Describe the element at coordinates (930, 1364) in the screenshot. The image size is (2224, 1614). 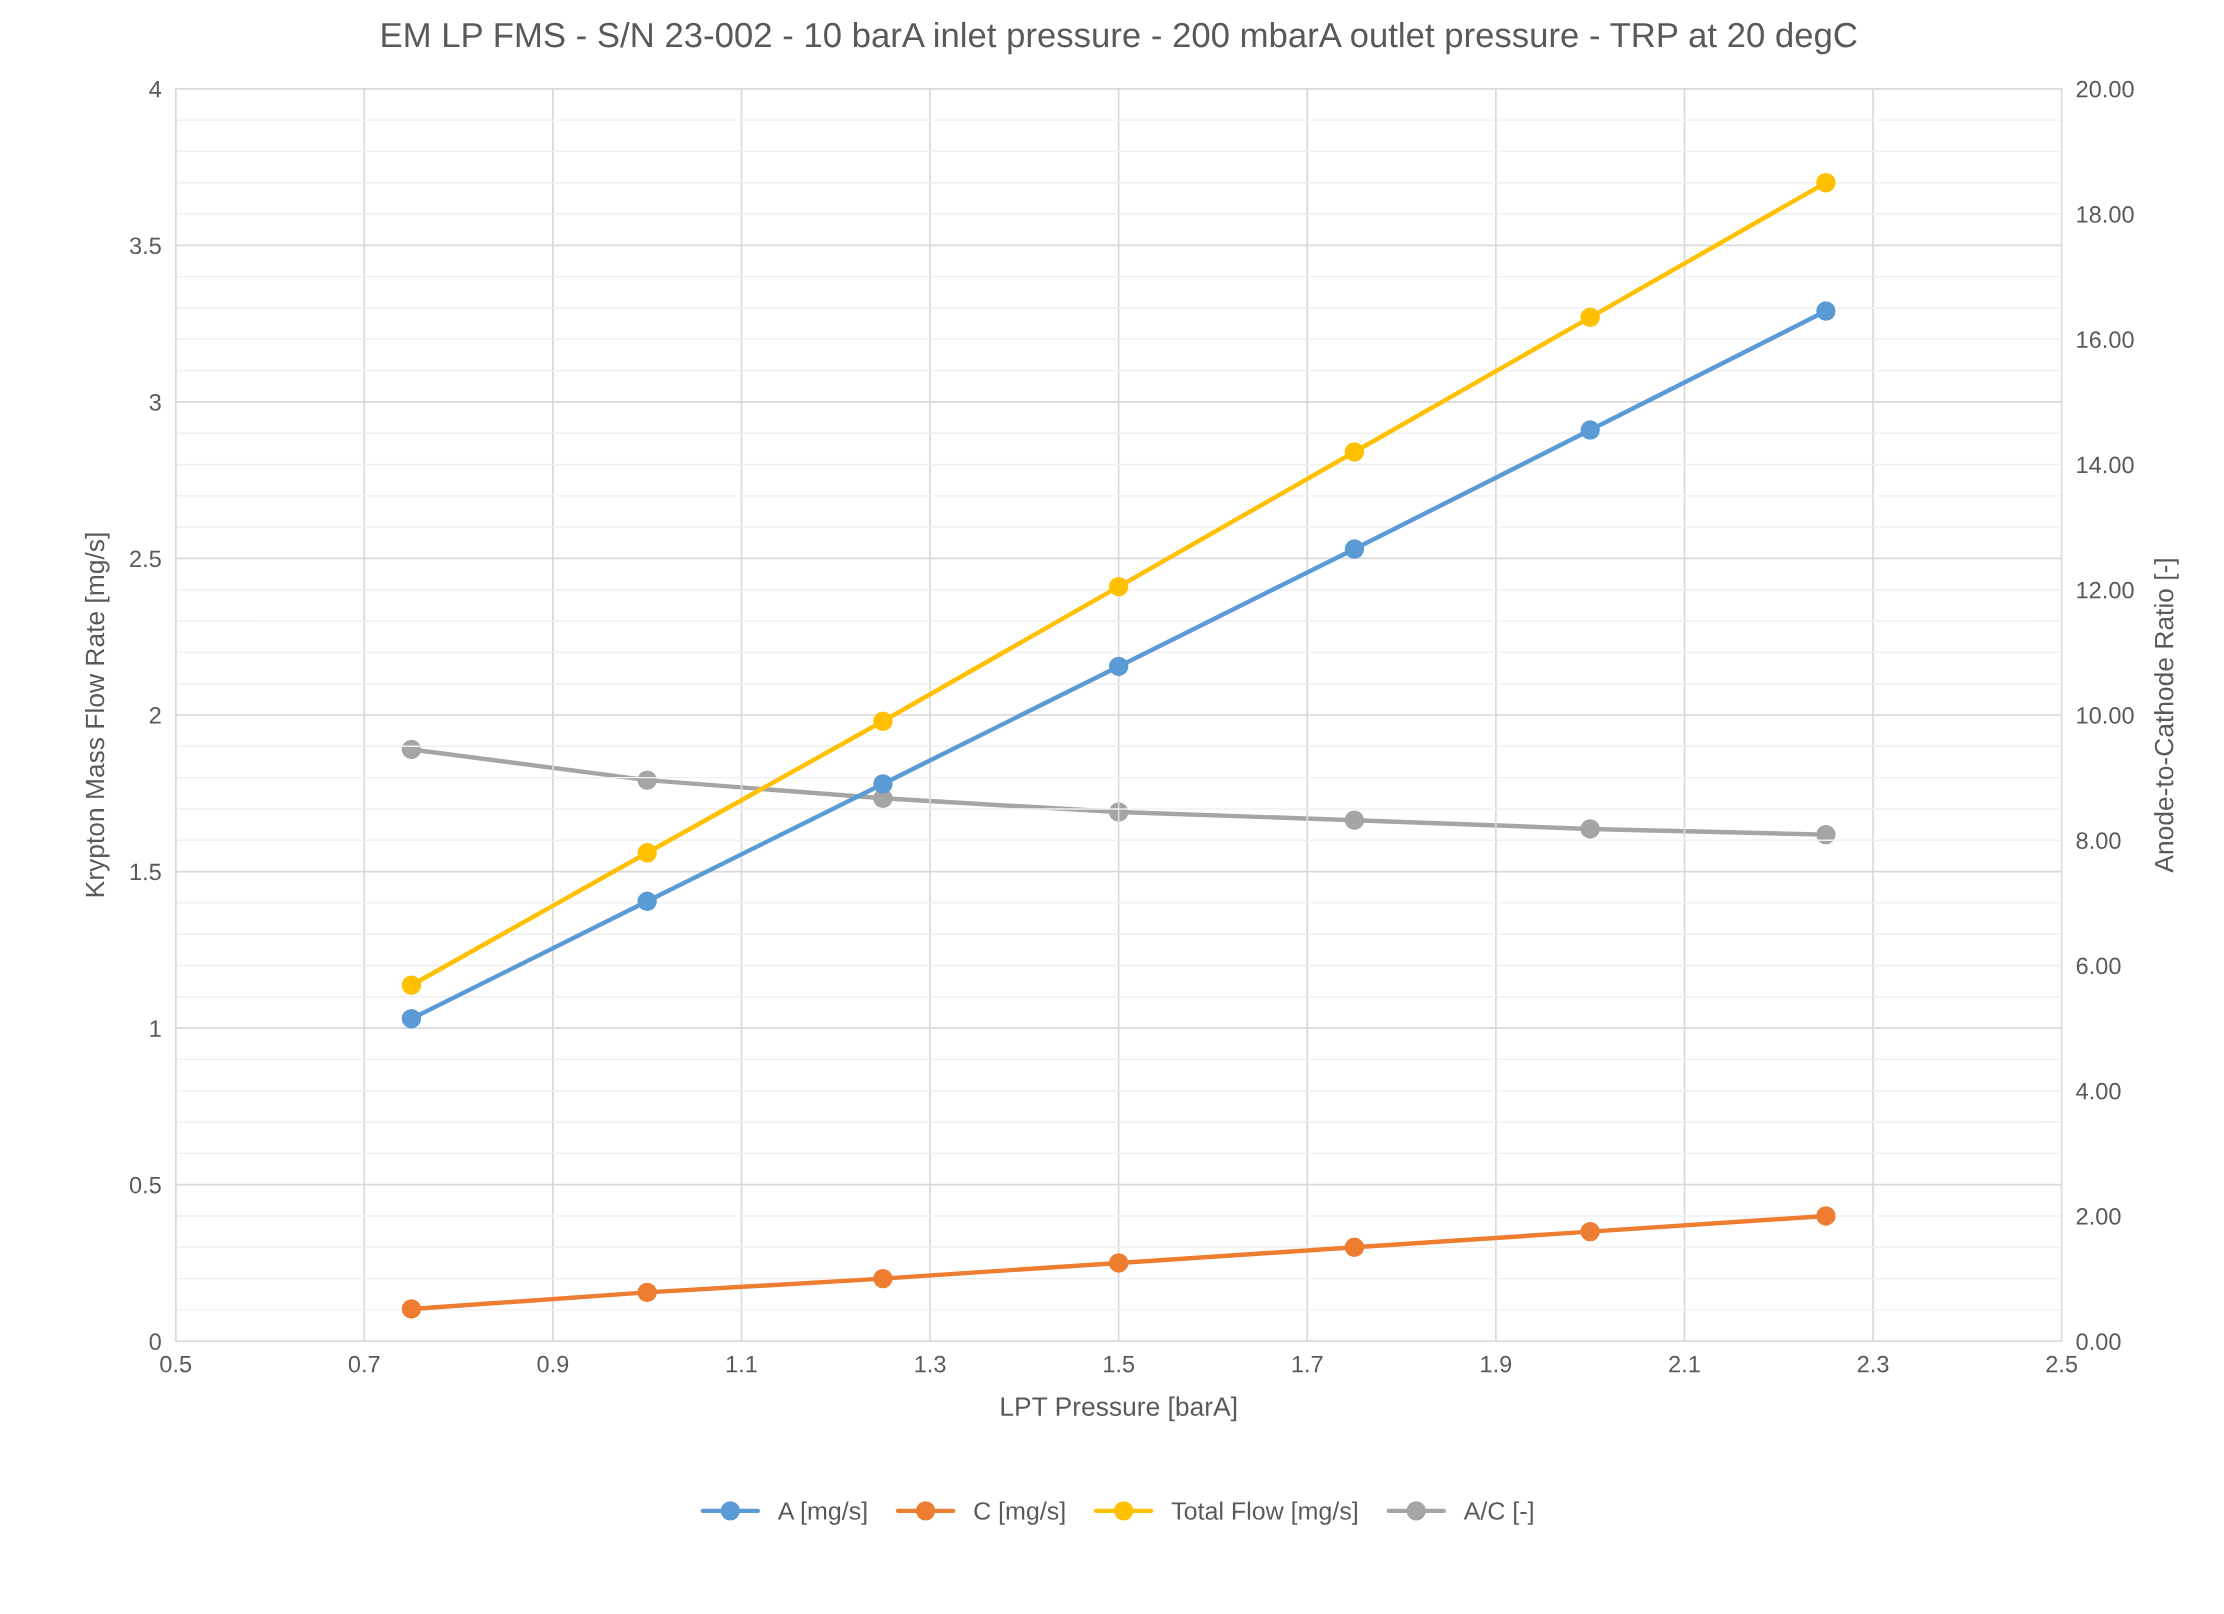
I see `x-tick-label: 1.3` at that location.